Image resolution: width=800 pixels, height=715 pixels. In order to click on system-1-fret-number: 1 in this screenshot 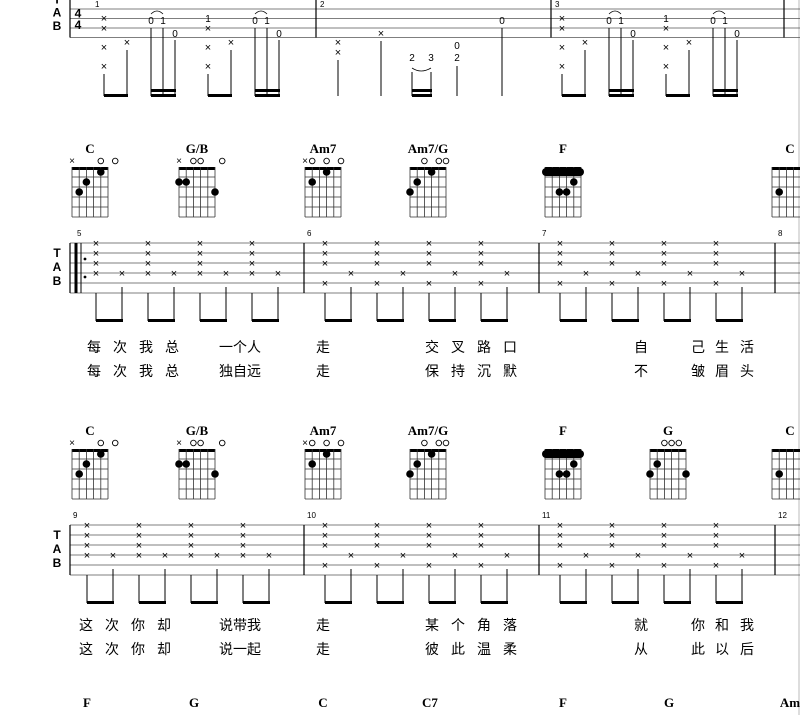, I will do `click(163, 21)`.